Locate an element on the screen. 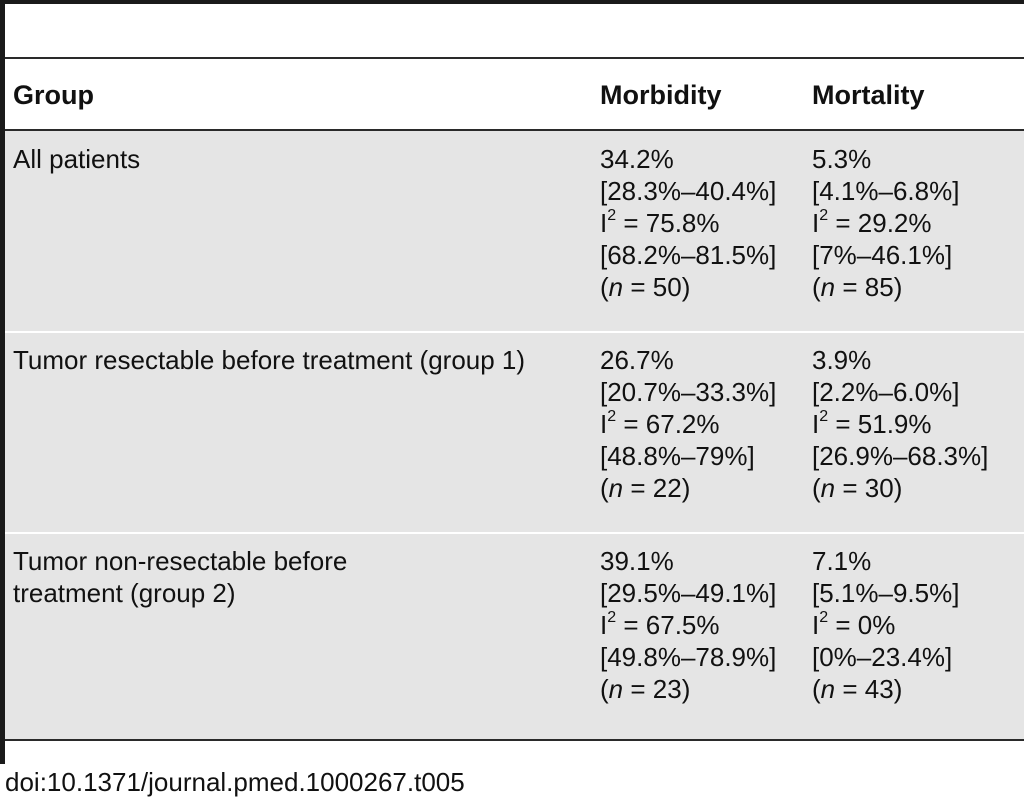  morbidity-n: (n = 23) is located at coordinates (645, 689).